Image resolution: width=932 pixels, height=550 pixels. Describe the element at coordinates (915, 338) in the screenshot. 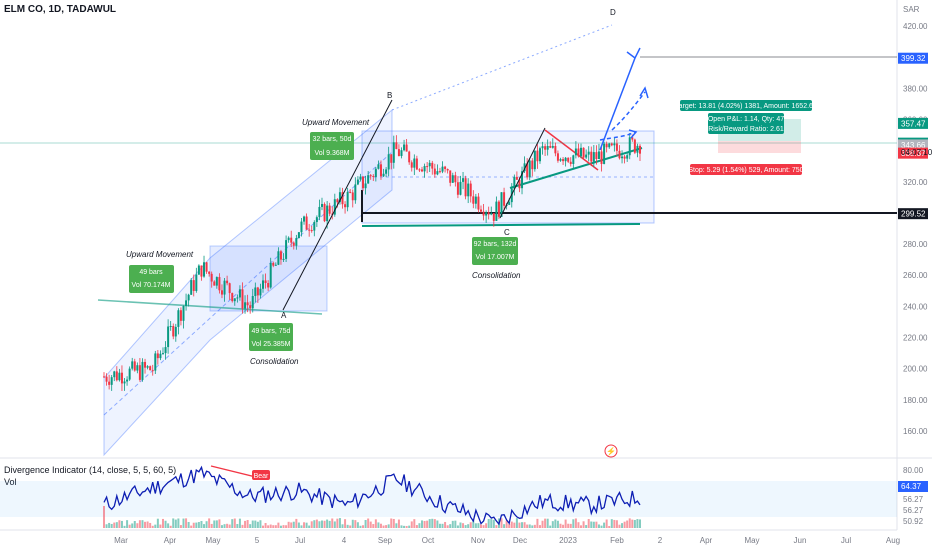

I see `price-tick-label: 220.00` at that location.